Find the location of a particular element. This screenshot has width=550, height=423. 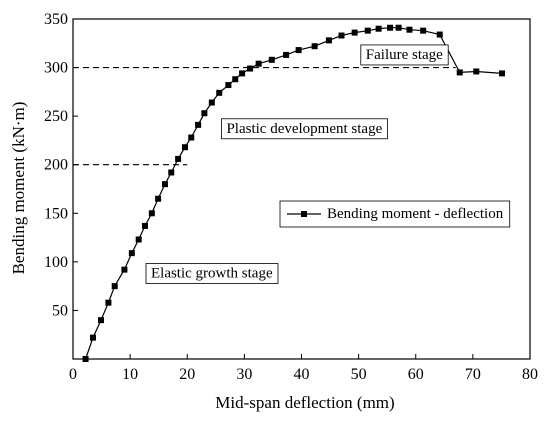

y-tick-label: 350 is located at coordinates (56, 19).